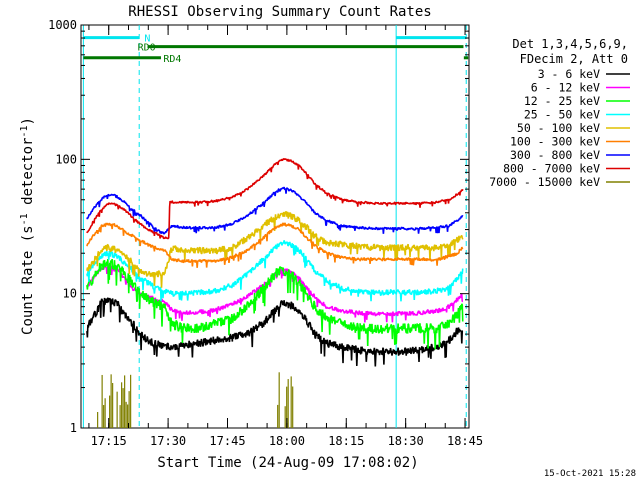  Describe the element at coordinates (147, 48) in the screenshot. I see `flag-bar-label: RD0` at that location.